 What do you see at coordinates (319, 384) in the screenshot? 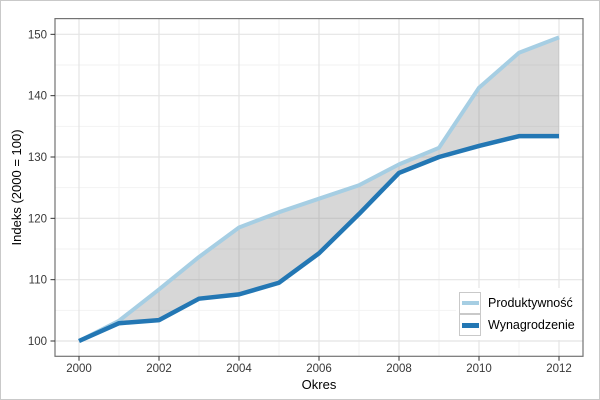
I see `x-axis-title: Okres` at bounding box center [319, 384].